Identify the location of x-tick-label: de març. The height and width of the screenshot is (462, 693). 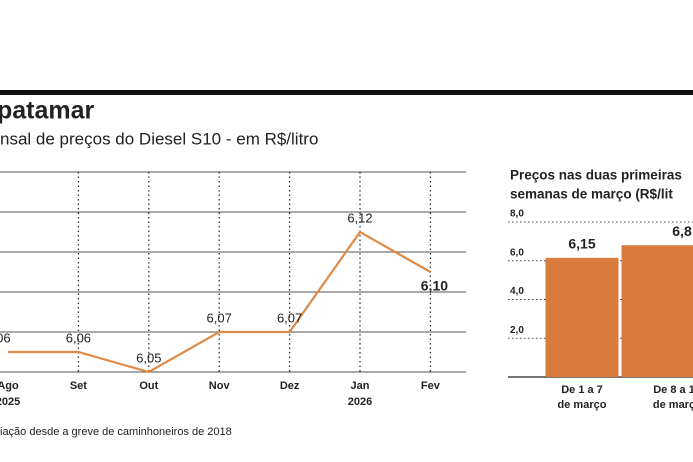
(673, 405).